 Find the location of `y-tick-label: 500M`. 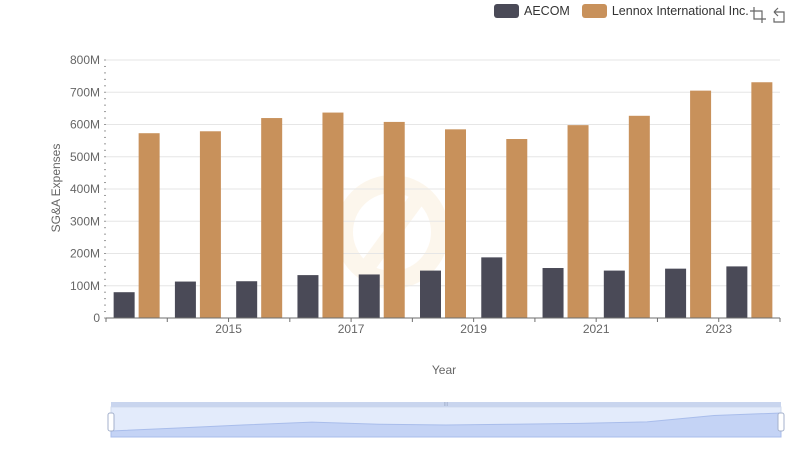

y-tick-label: 500M is located at coordinates (85, 157).